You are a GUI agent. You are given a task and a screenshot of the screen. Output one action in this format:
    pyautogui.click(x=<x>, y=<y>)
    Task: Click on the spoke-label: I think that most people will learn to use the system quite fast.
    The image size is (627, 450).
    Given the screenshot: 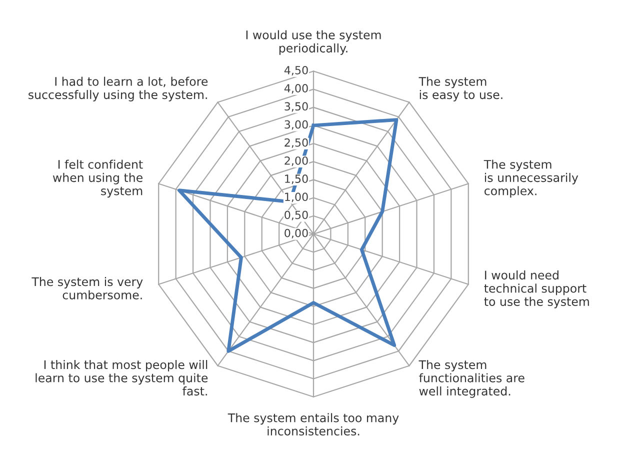 What is the action you would take?
    pyautogui.click(x=122, y=378)
    